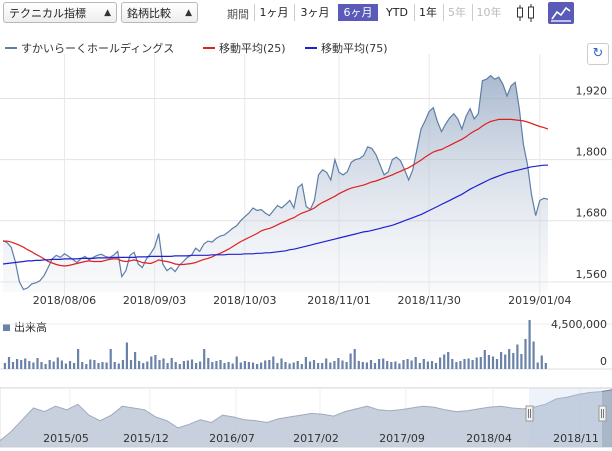 The width and height of the screenshot is (612, 451). I want to click on legend-swatch, so click(209, 48).